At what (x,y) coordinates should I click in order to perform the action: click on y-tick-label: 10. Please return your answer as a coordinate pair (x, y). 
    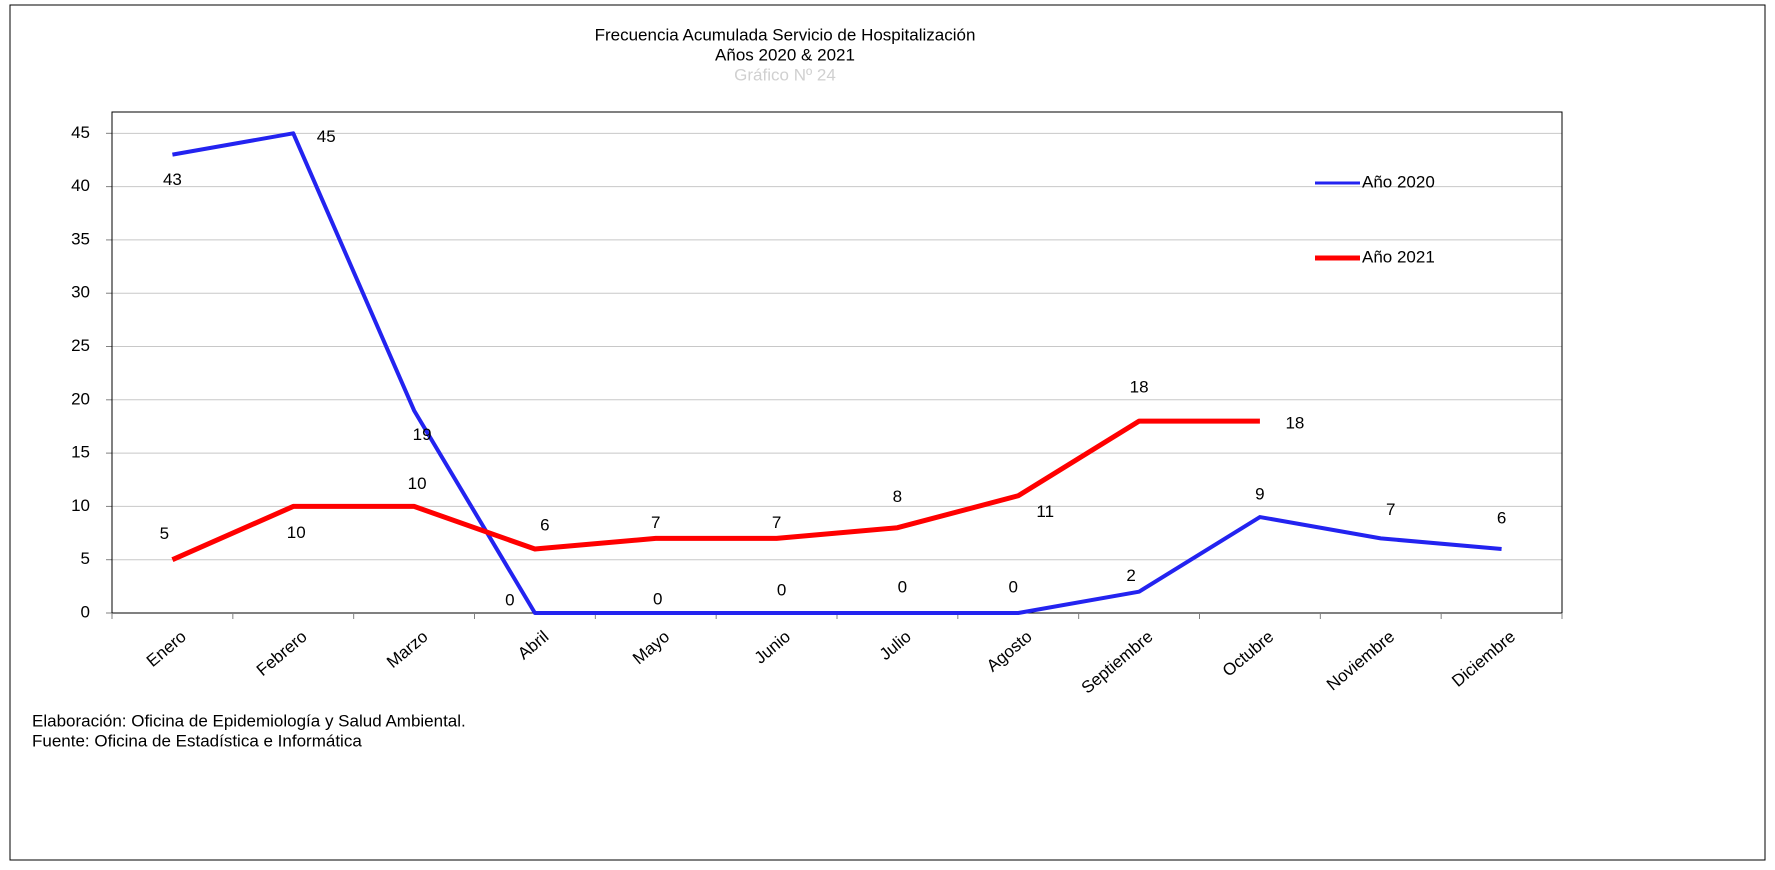
    Looking at the image, I should click on (80, 505).